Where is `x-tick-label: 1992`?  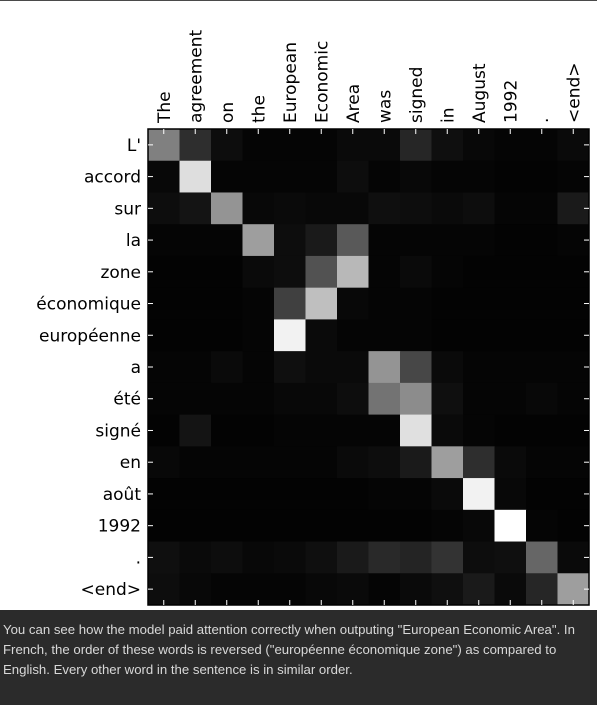
x-tick-label: 1992 is located at coordinates (511, 101).